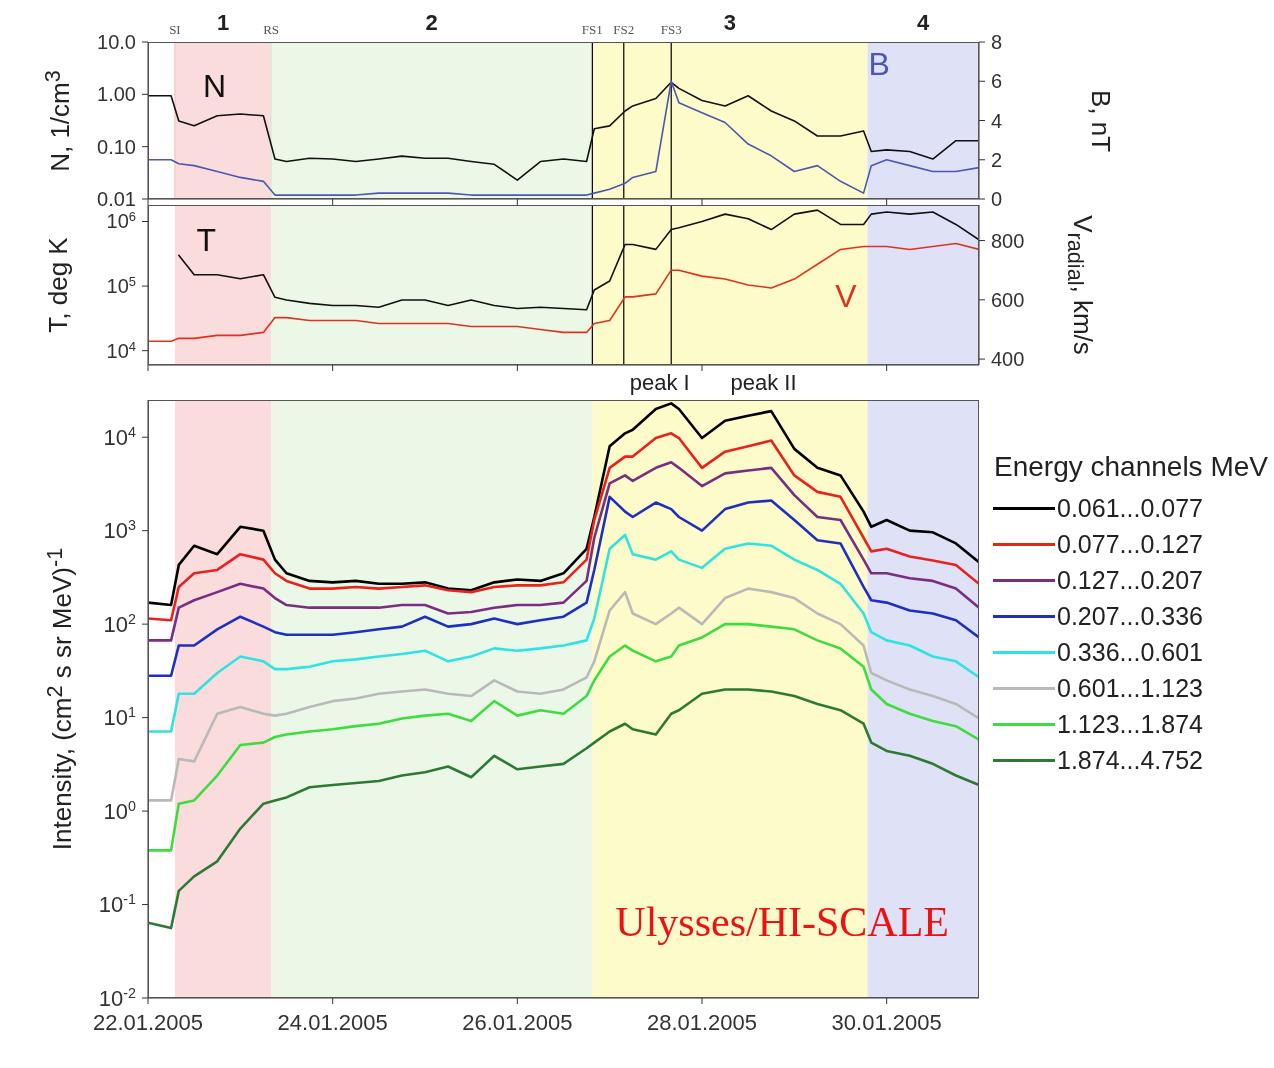 This screenshot has width=1274, height=1068. I want to click on y2-tick-label: 800, so click(1008, 240).